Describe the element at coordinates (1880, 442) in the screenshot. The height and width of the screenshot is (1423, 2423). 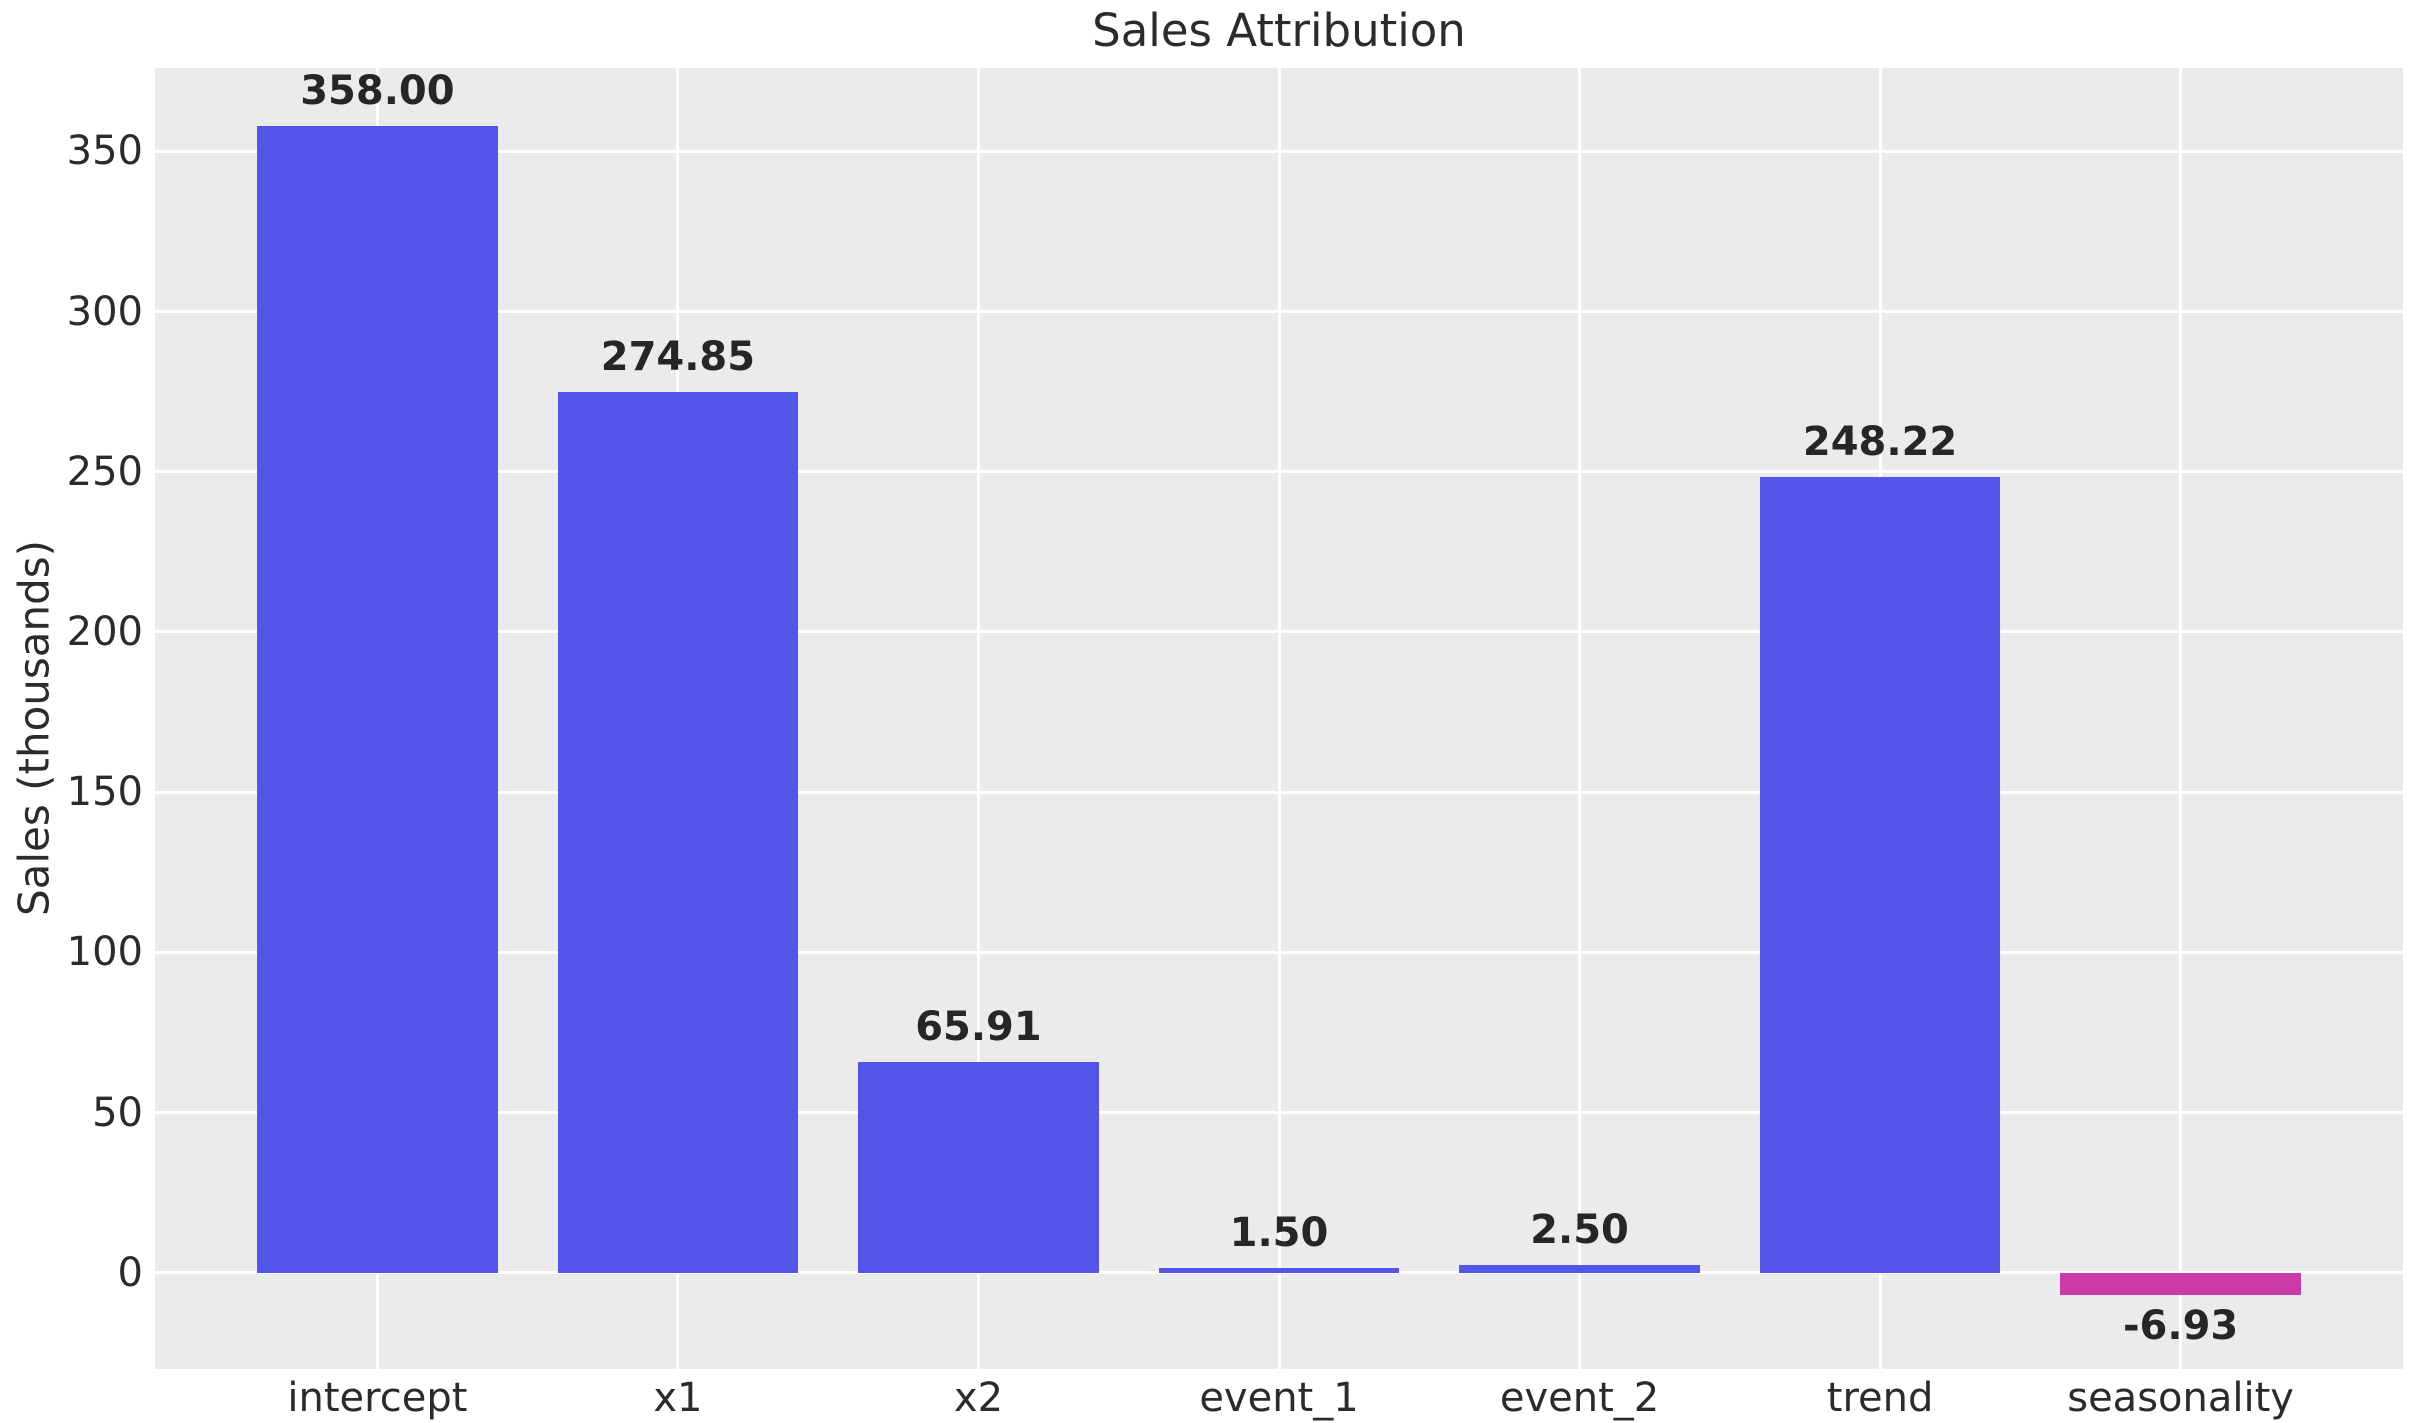
I see `bar-value-label-trend: 248.22` at that location.